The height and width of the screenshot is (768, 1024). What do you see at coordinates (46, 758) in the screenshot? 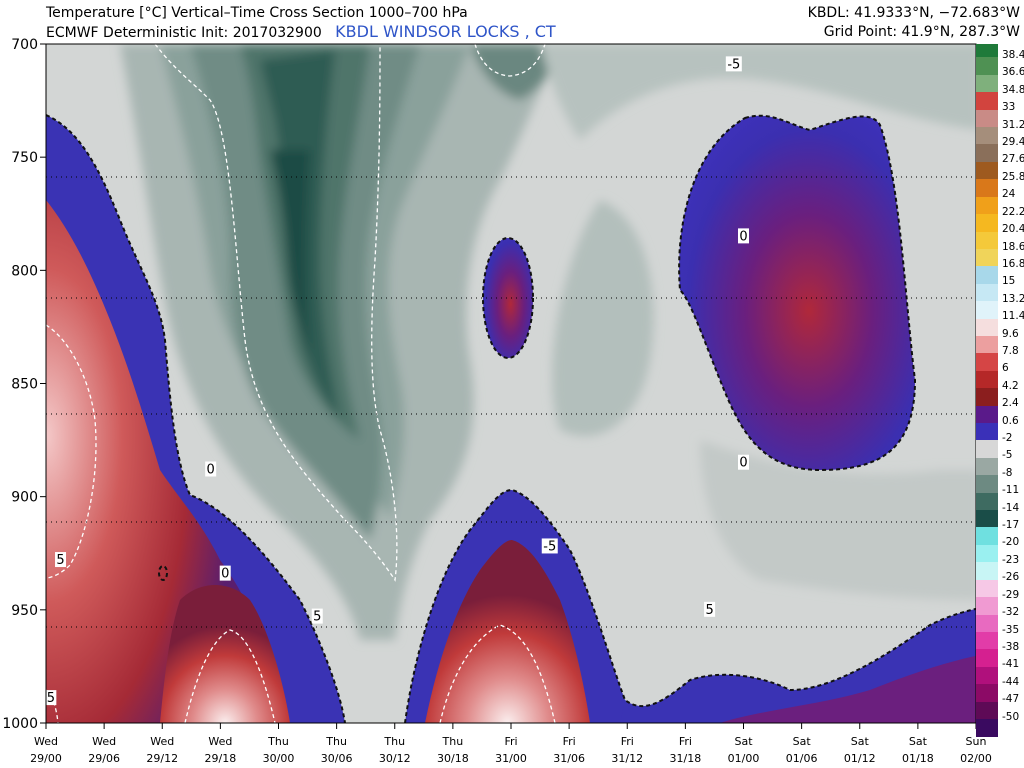
I see `x-tick-time: 29/00` at bounding box center [46, 758].